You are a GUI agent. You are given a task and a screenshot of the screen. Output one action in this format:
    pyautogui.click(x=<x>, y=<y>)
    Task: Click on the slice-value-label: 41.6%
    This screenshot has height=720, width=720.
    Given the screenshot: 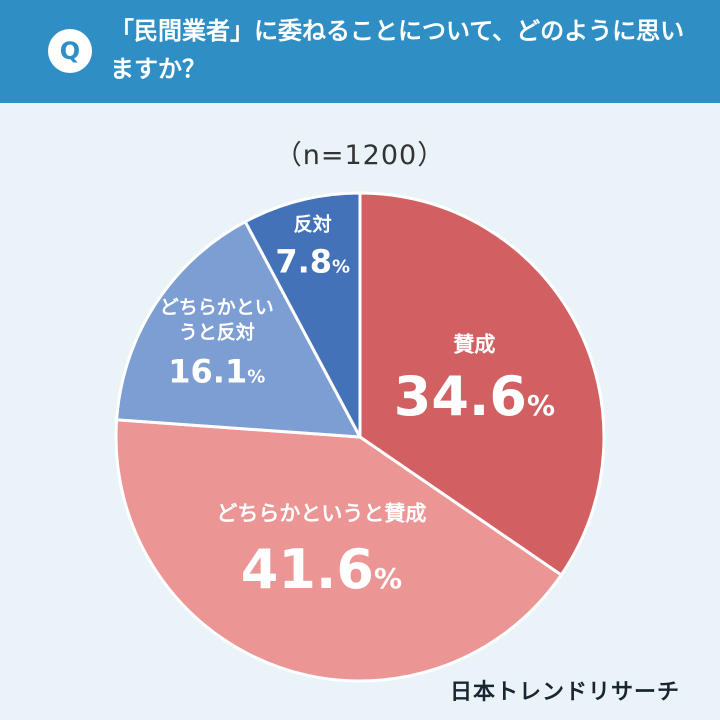 What is the action you would take?
    pyautogui.click(x=321, y=569)
    